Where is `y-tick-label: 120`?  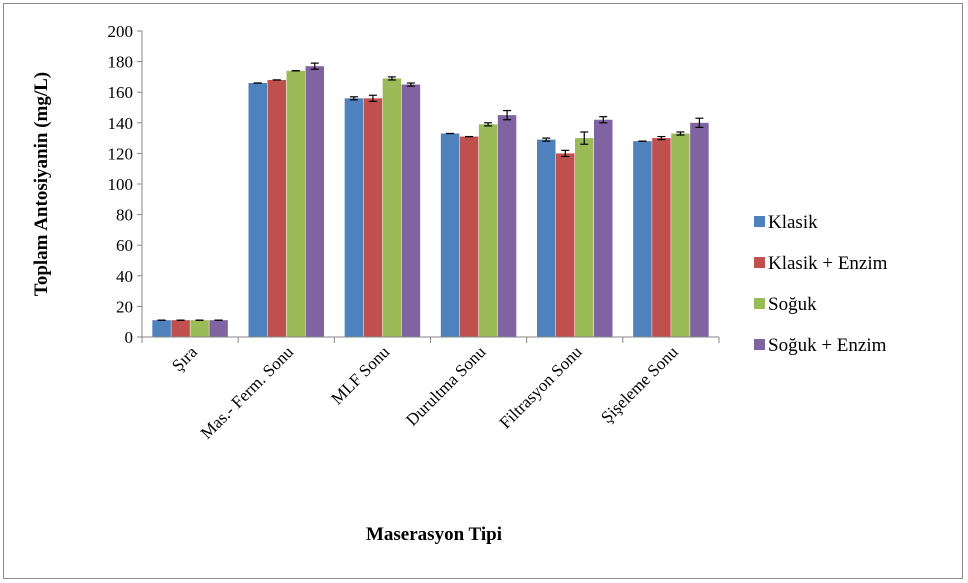
y-tick-label: 120 is located at coordinates (121, 153).